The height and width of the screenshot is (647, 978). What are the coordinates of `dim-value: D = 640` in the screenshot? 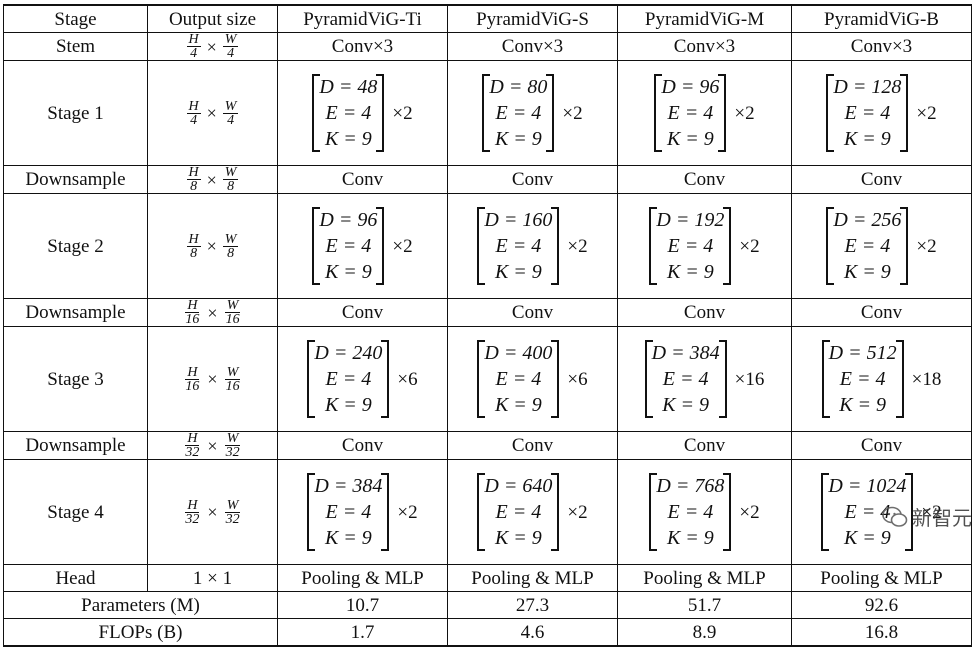 It's located at (518, 486).